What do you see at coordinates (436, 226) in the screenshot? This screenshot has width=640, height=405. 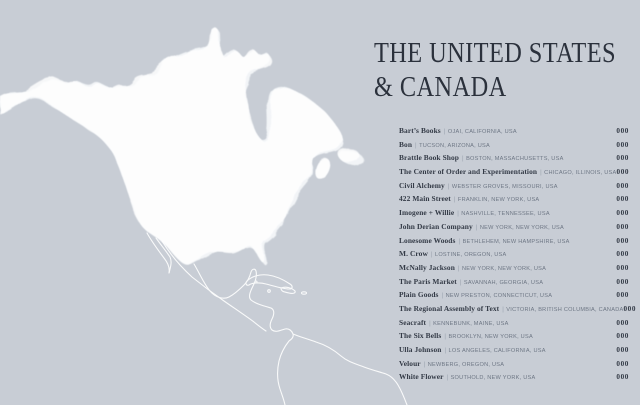 I see `entry-name: John Derian Company` at bounding box center [436, 226].